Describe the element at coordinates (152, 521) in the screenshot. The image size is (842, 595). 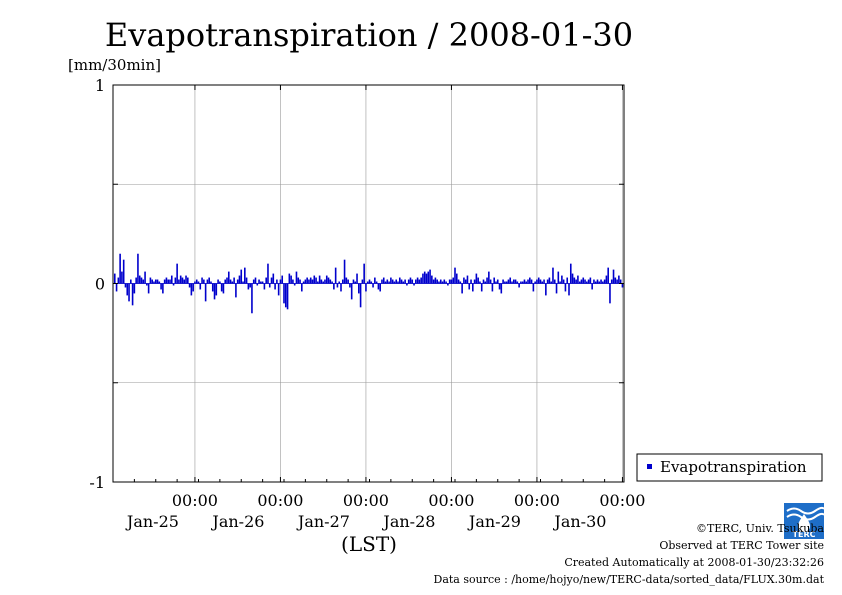
I see `x-tick-date-label: Jan-25` at that location.